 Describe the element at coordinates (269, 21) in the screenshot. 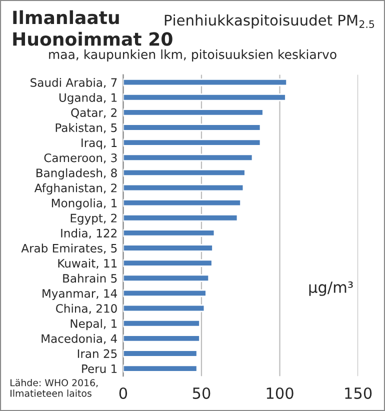

I see `chart-subtitle: Pienhiukkaspitoisuudet PM$_{2.5}$` at that location.